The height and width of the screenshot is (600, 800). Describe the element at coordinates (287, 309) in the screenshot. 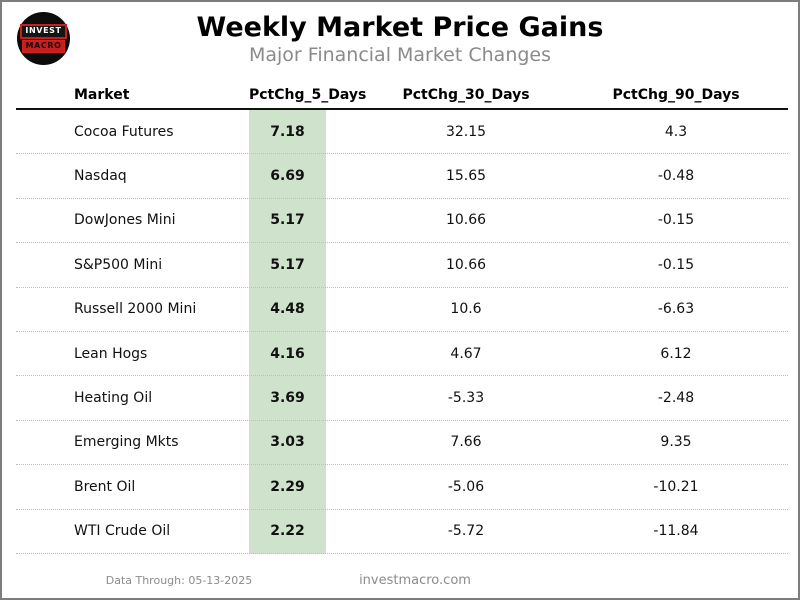

I see `chg5-cell: 4.48` at that location.